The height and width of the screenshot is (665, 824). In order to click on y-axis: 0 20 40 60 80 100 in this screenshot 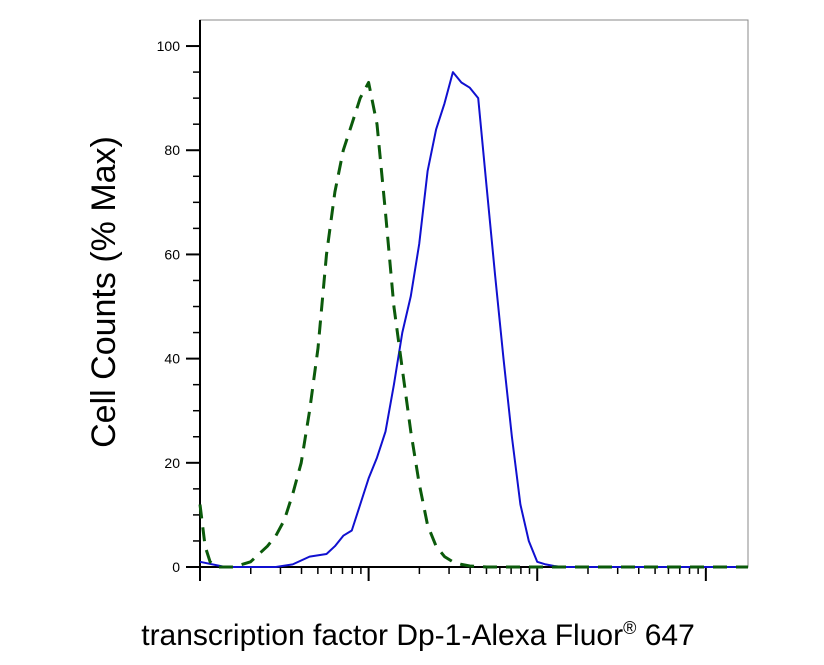, I will do `click(178, 306)`.